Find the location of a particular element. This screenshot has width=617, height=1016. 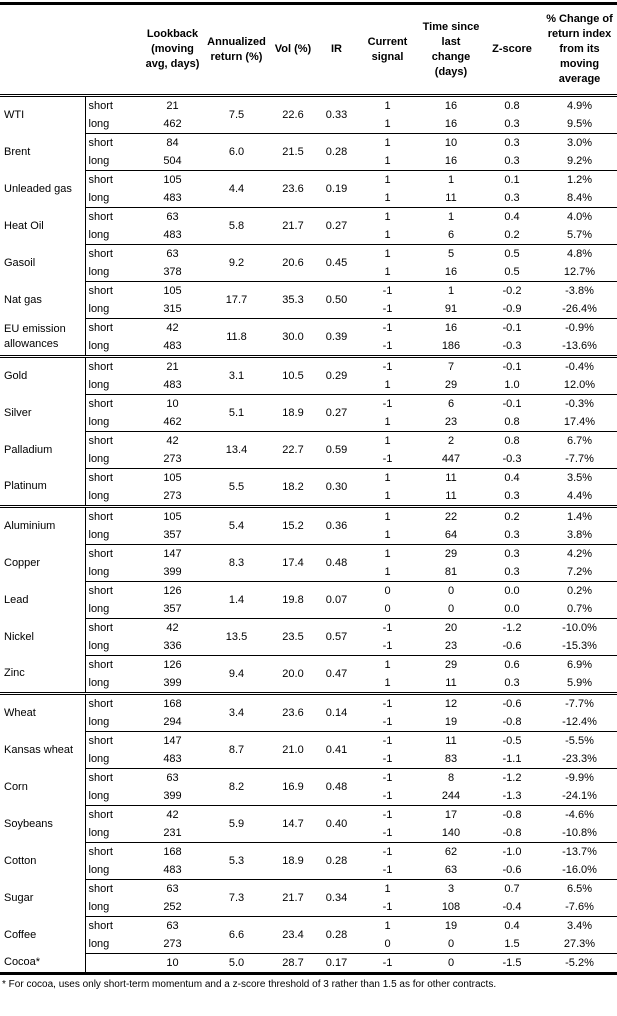

pct-change-value: 6.7% is located at coordinates (579, 440).